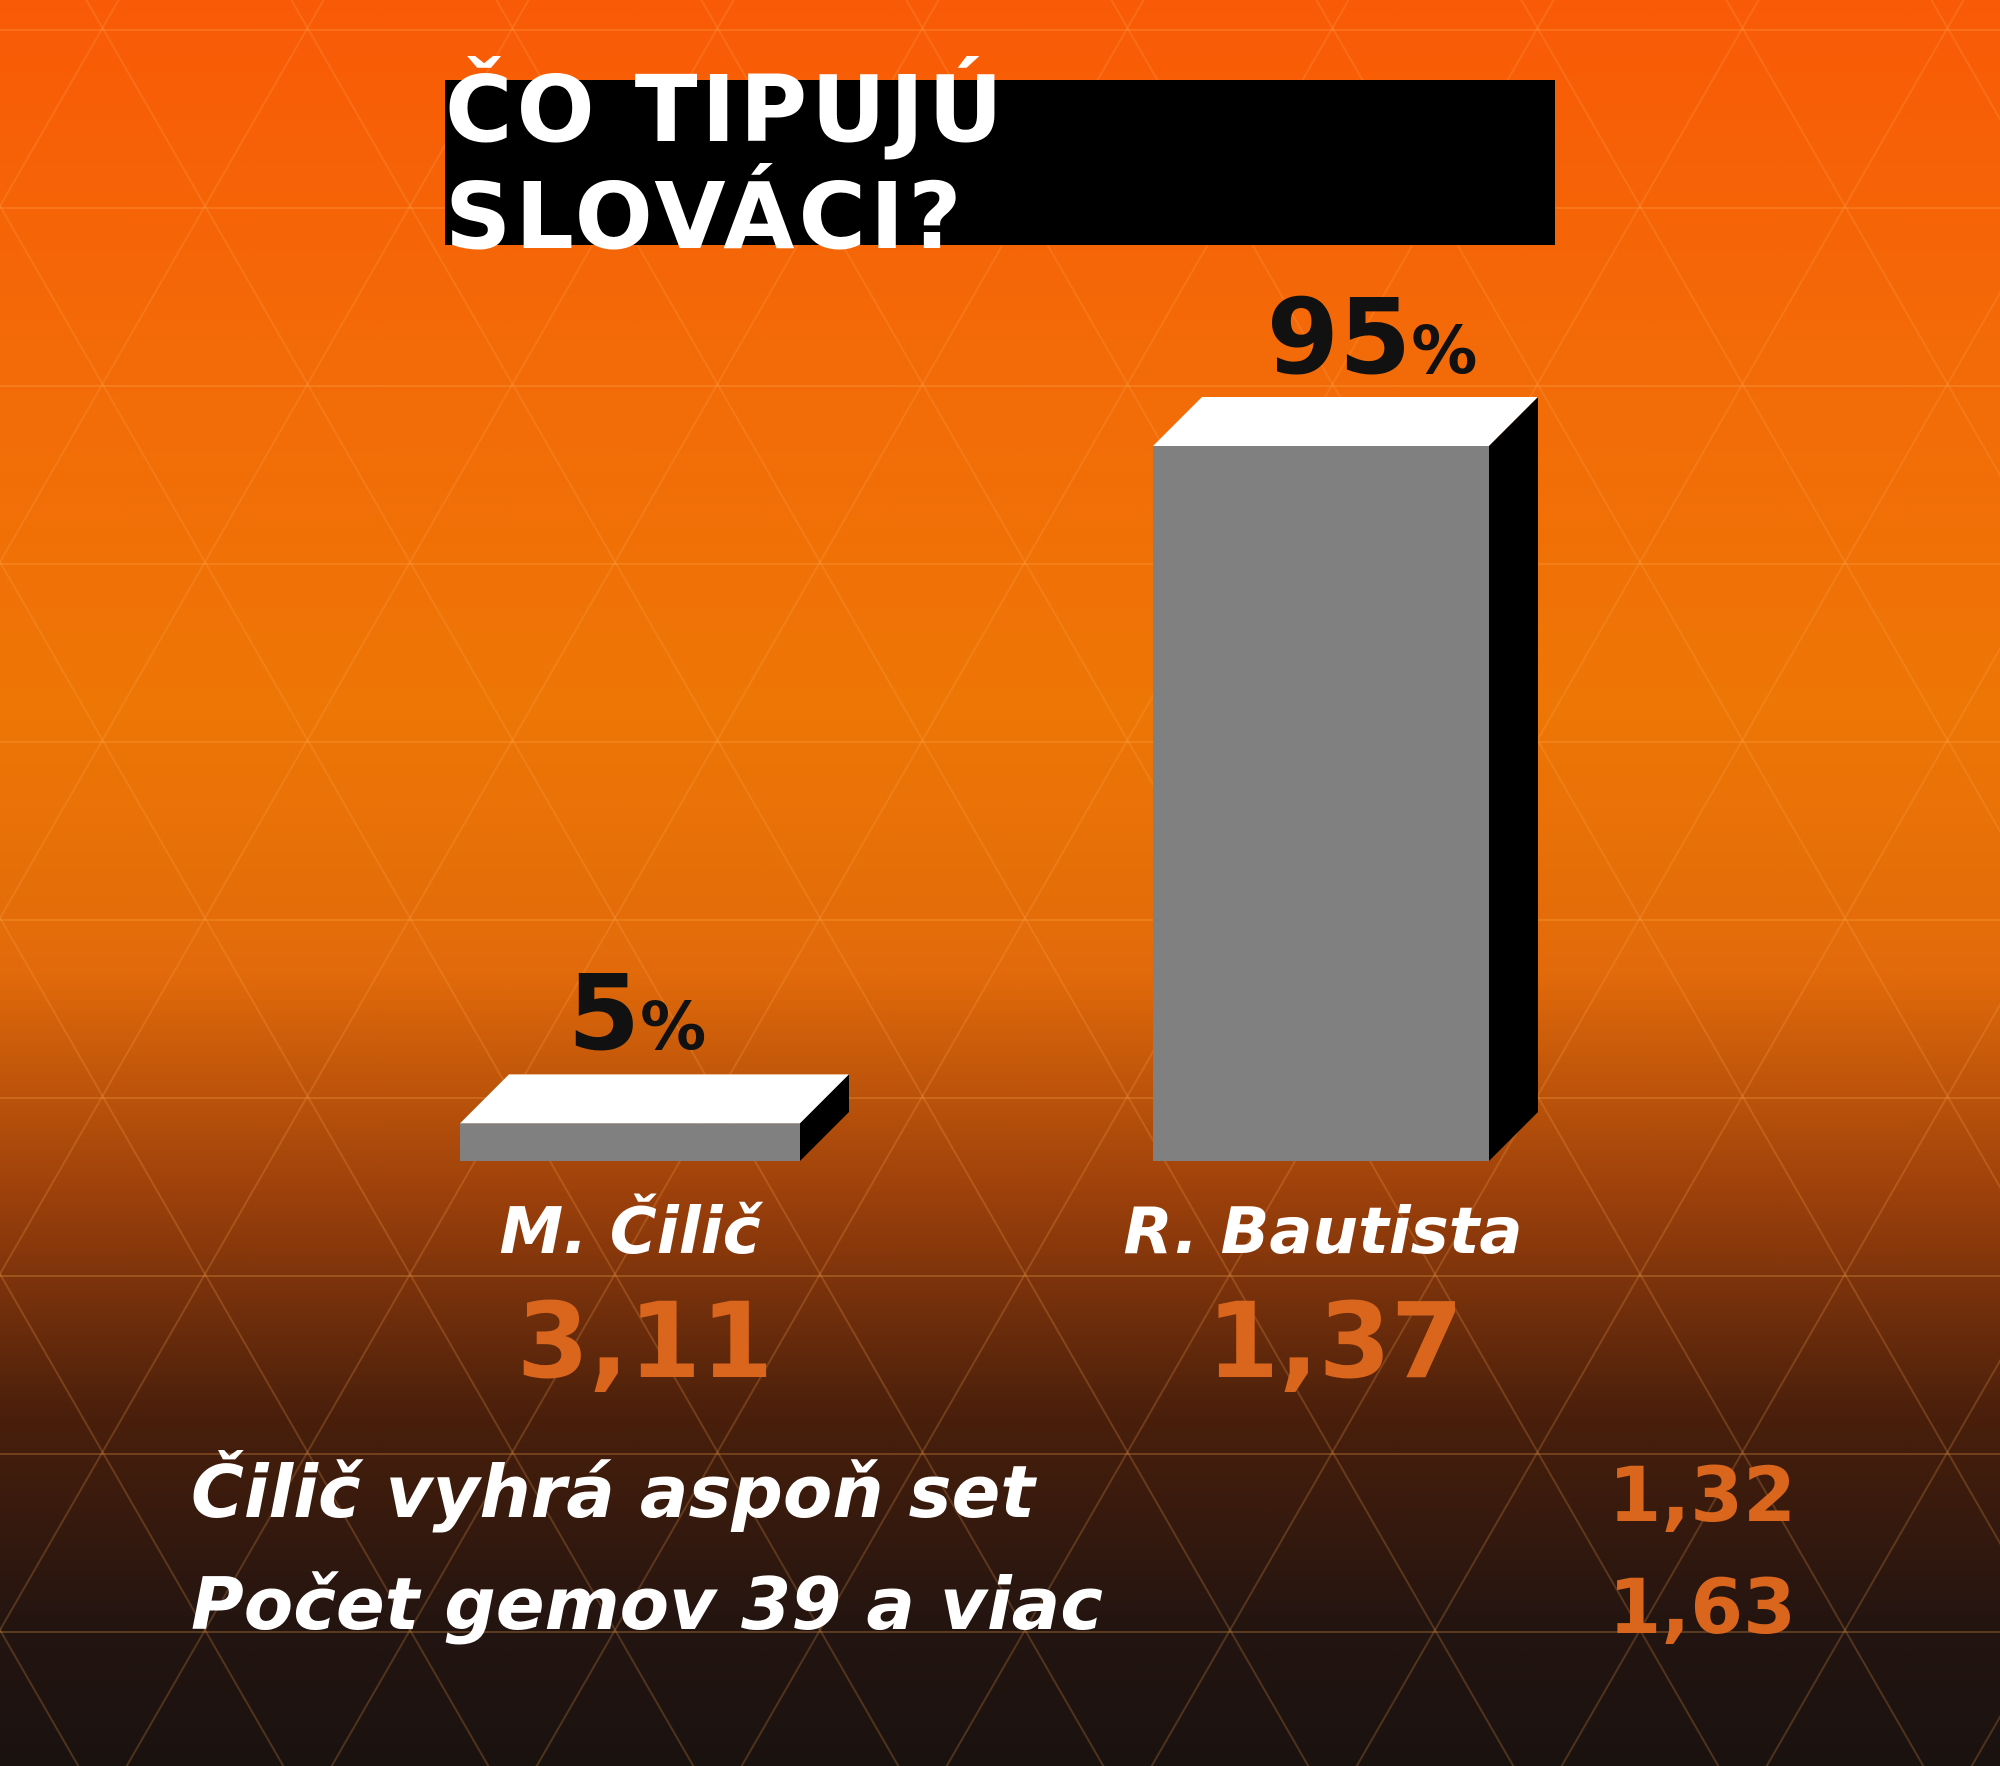 This screenshot has width=2000, height=1766. I want to click on title-banner: ČO TIPUJÚ SLOVÁCI?, so click(1000, 163).